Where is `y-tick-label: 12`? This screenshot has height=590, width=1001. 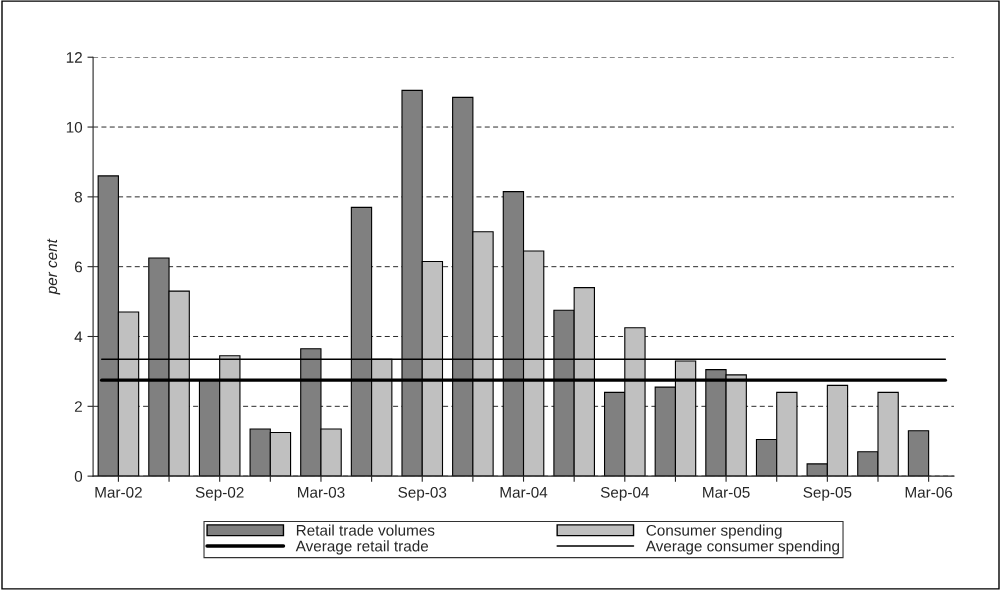 y-tick-label: 12 is located at coordinates (74, 57).